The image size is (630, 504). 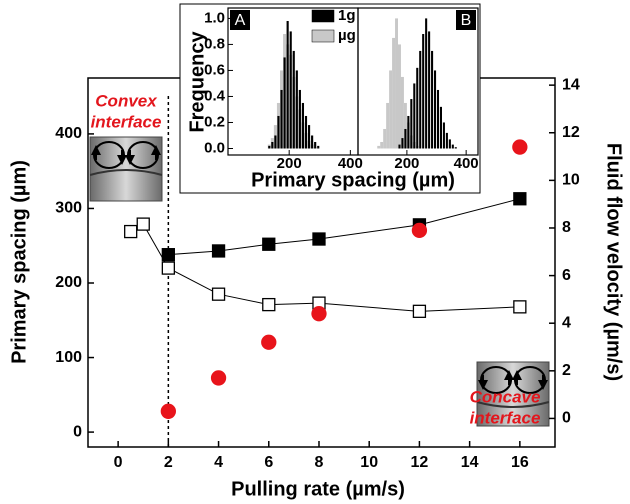 I want to click on x-tick-label: 2, so click(x=168, y=462).